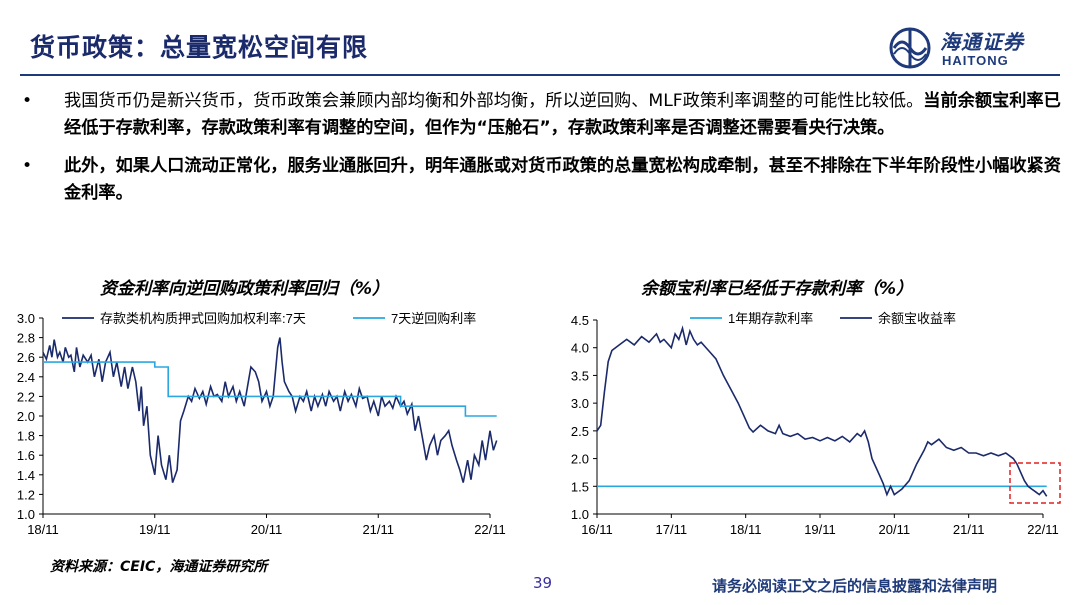  What do you see at coordinates (580, 320) in the screenshot?
I see `y-tick-label: 4.5` at bounding box center [580, 320].